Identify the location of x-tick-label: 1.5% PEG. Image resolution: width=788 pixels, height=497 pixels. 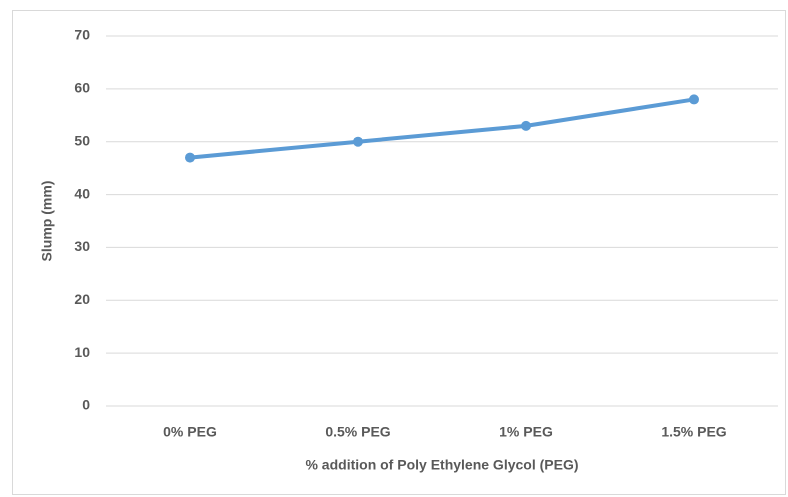
(693, 432).